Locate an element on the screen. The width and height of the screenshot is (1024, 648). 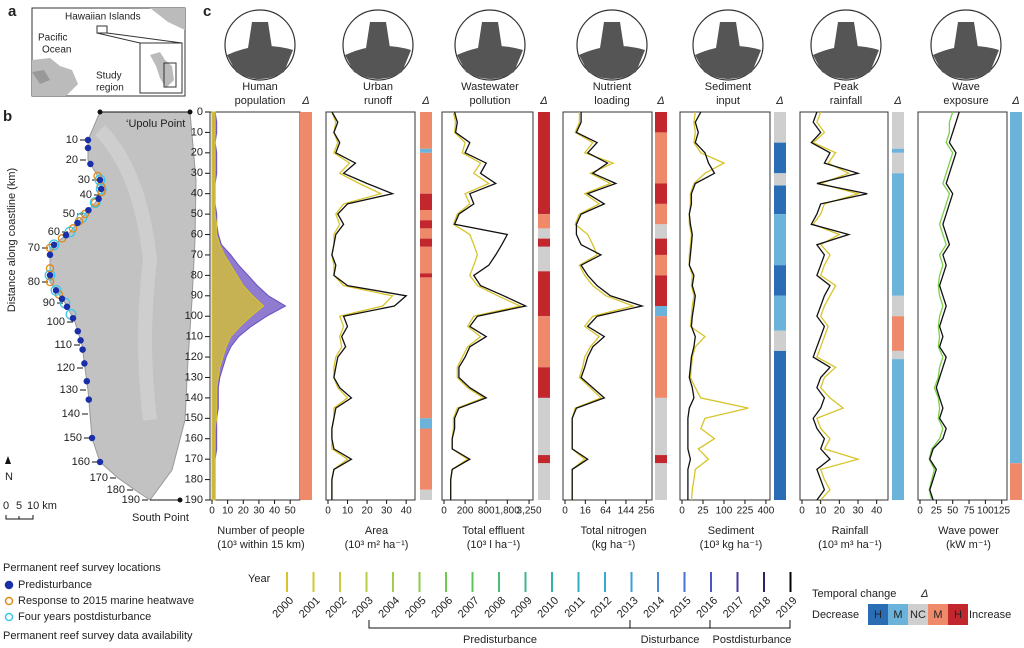
x-tick-label: 30 is located at coordinates (858, 511).